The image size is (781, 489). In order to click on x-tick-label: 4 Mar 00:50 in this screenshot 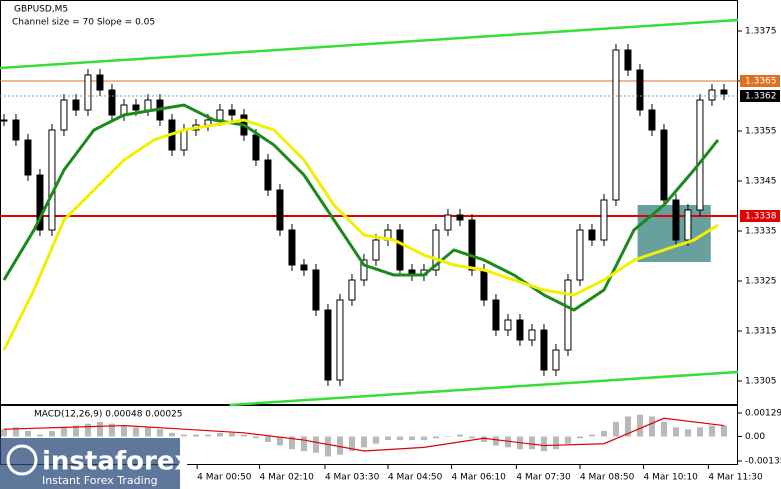, I will do `click(224, 478)`.